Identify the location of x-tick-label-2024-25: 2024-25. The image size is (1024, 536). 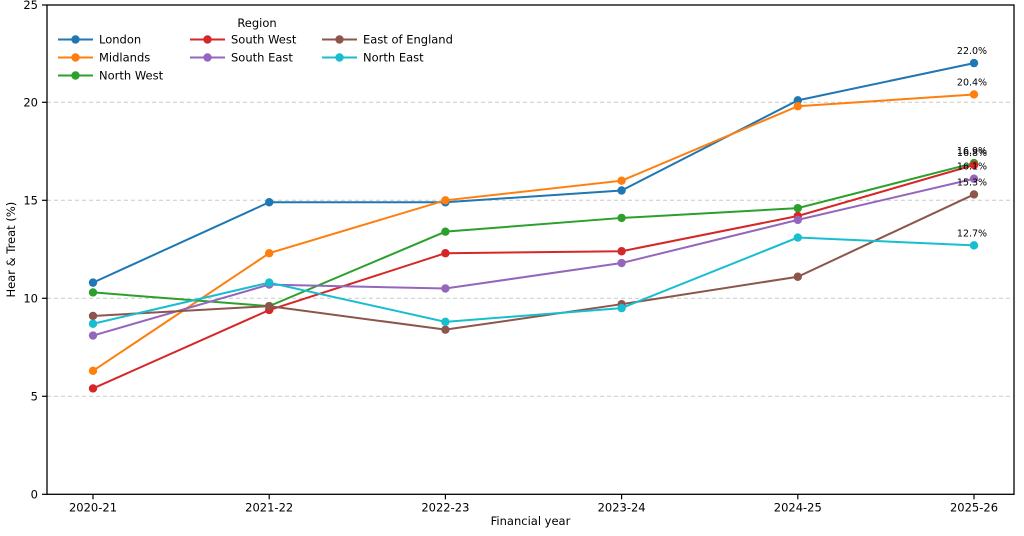
(798, 507).